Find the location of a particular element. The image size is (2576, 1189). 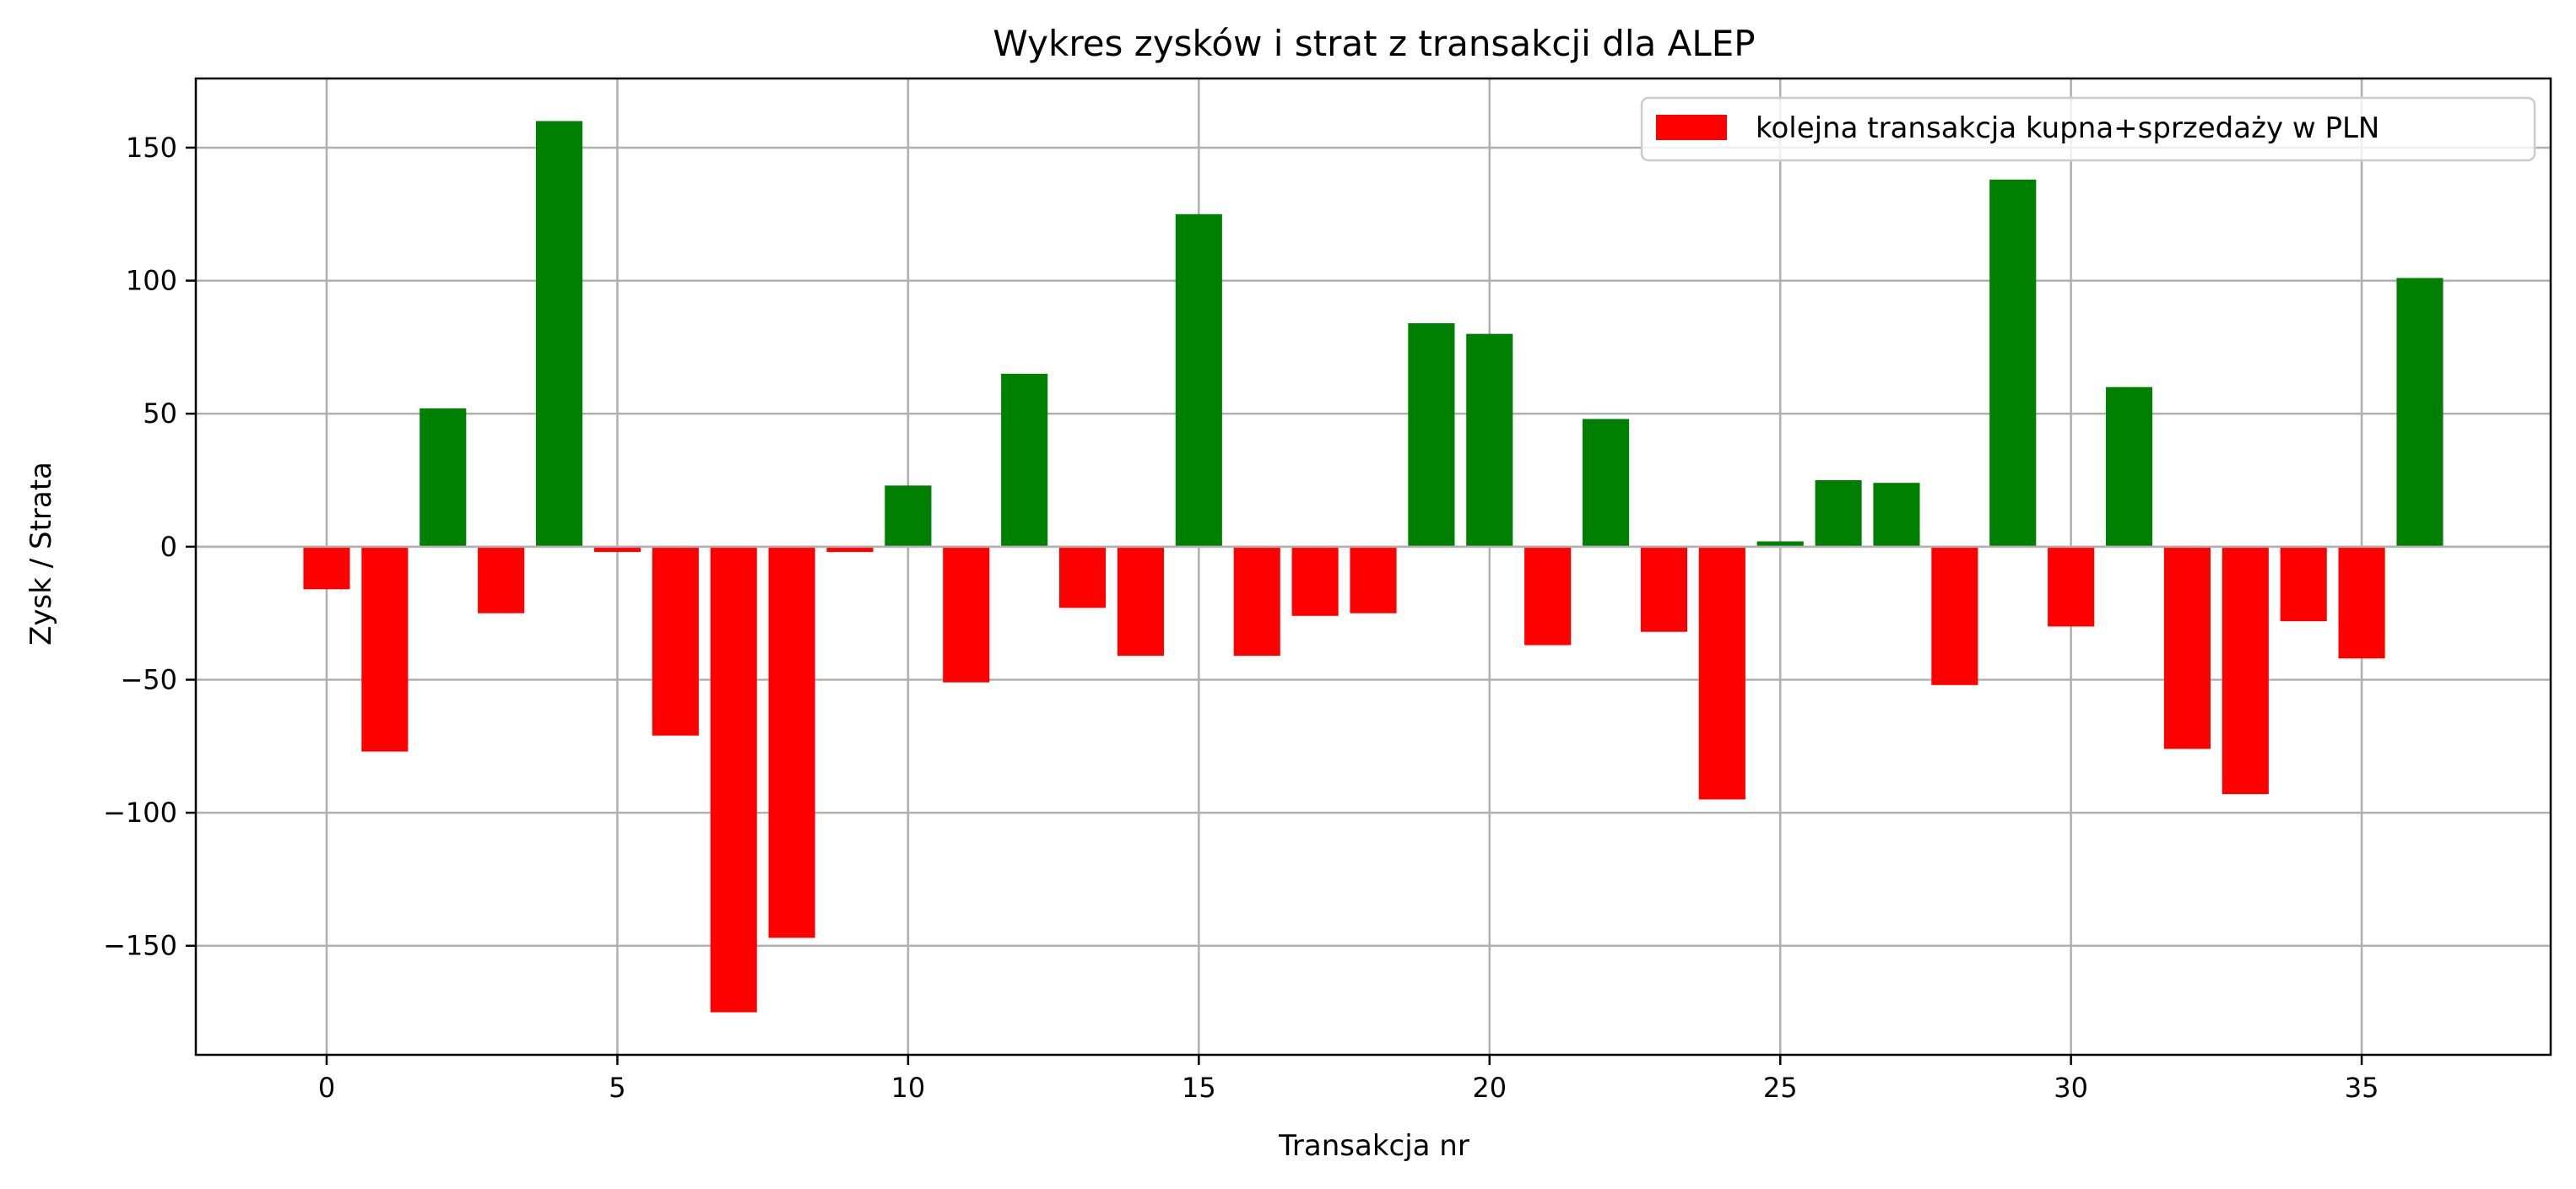

y-tick-label: −150 is located at coordinates (140, 946).